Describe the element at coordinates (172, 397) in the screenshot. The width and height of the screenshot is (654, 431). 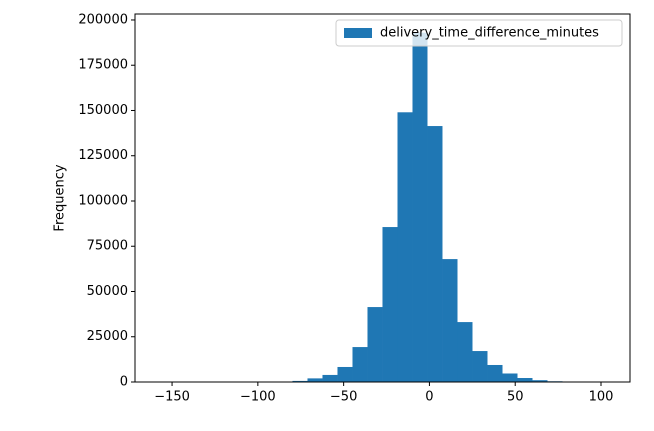
I see `x-tick-label: −150` at that location.